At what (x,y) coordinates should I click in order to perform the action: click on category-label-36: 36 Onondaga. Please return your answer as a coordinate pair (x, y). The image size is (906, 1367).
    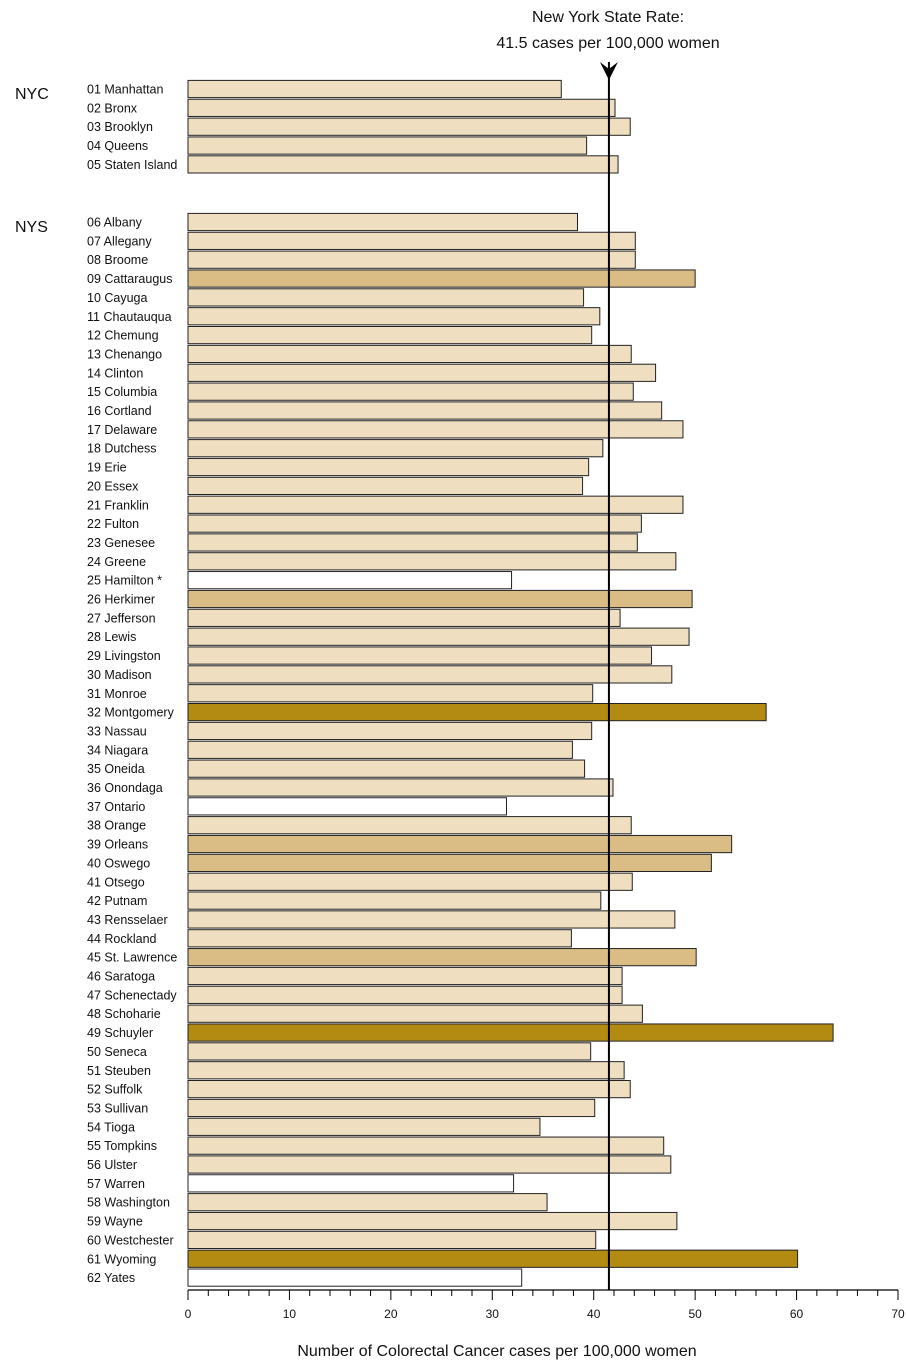
    Looking at the image, I should click on (125, 788).